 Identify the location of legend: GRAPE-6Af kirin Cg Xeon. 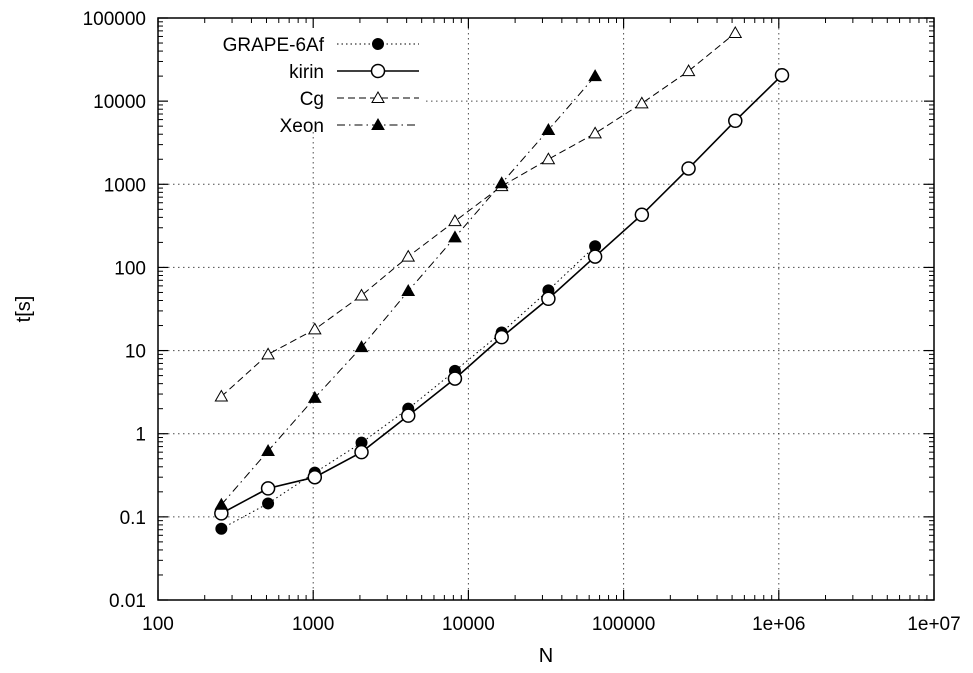
(321, 86).